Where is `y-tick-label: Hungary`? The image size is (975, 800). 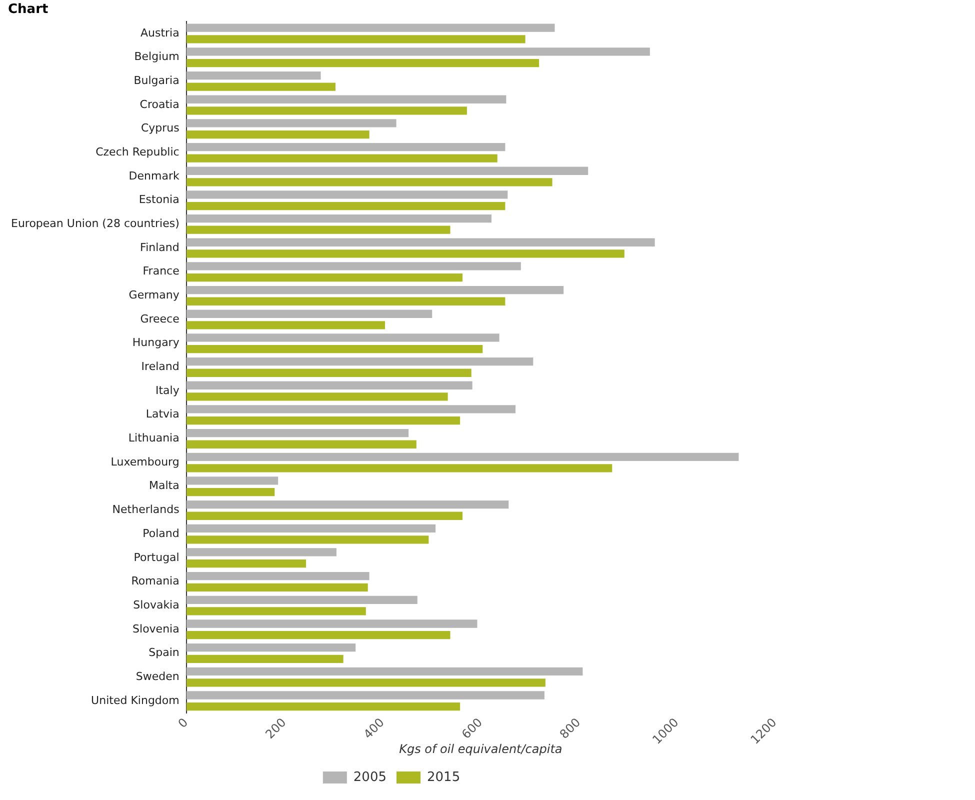
y-tick-label: Hungary is located at coordinates (156, 343).